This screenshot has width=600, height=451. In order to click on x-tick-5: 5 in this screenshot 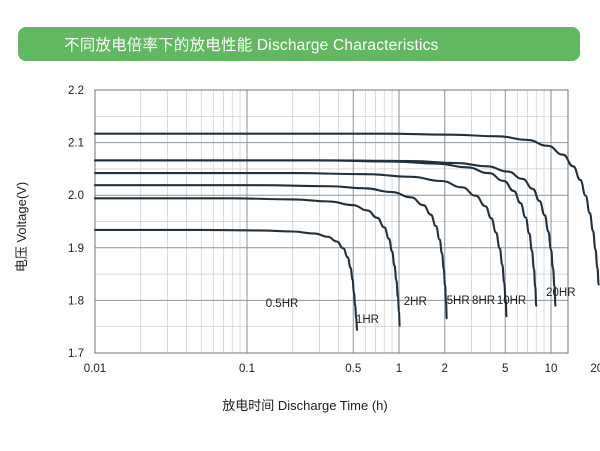, I will do `click(505, 369)`.